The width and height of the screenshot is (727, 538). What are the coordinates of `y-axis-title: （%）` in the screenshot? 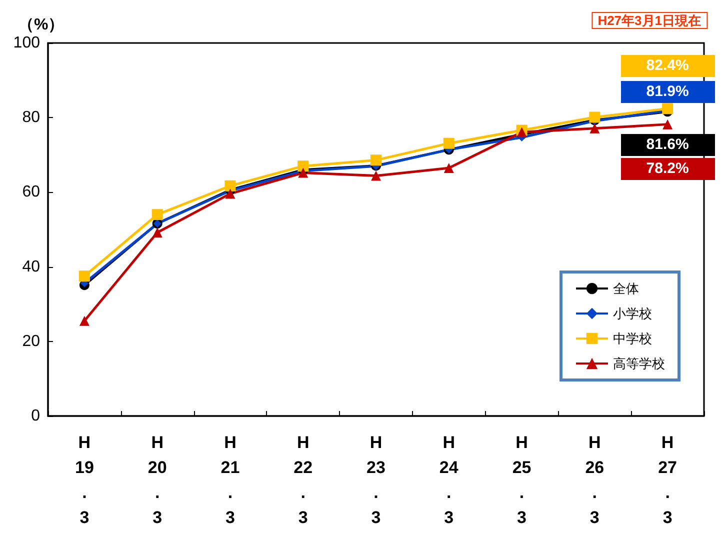 It's located at (41, 25).